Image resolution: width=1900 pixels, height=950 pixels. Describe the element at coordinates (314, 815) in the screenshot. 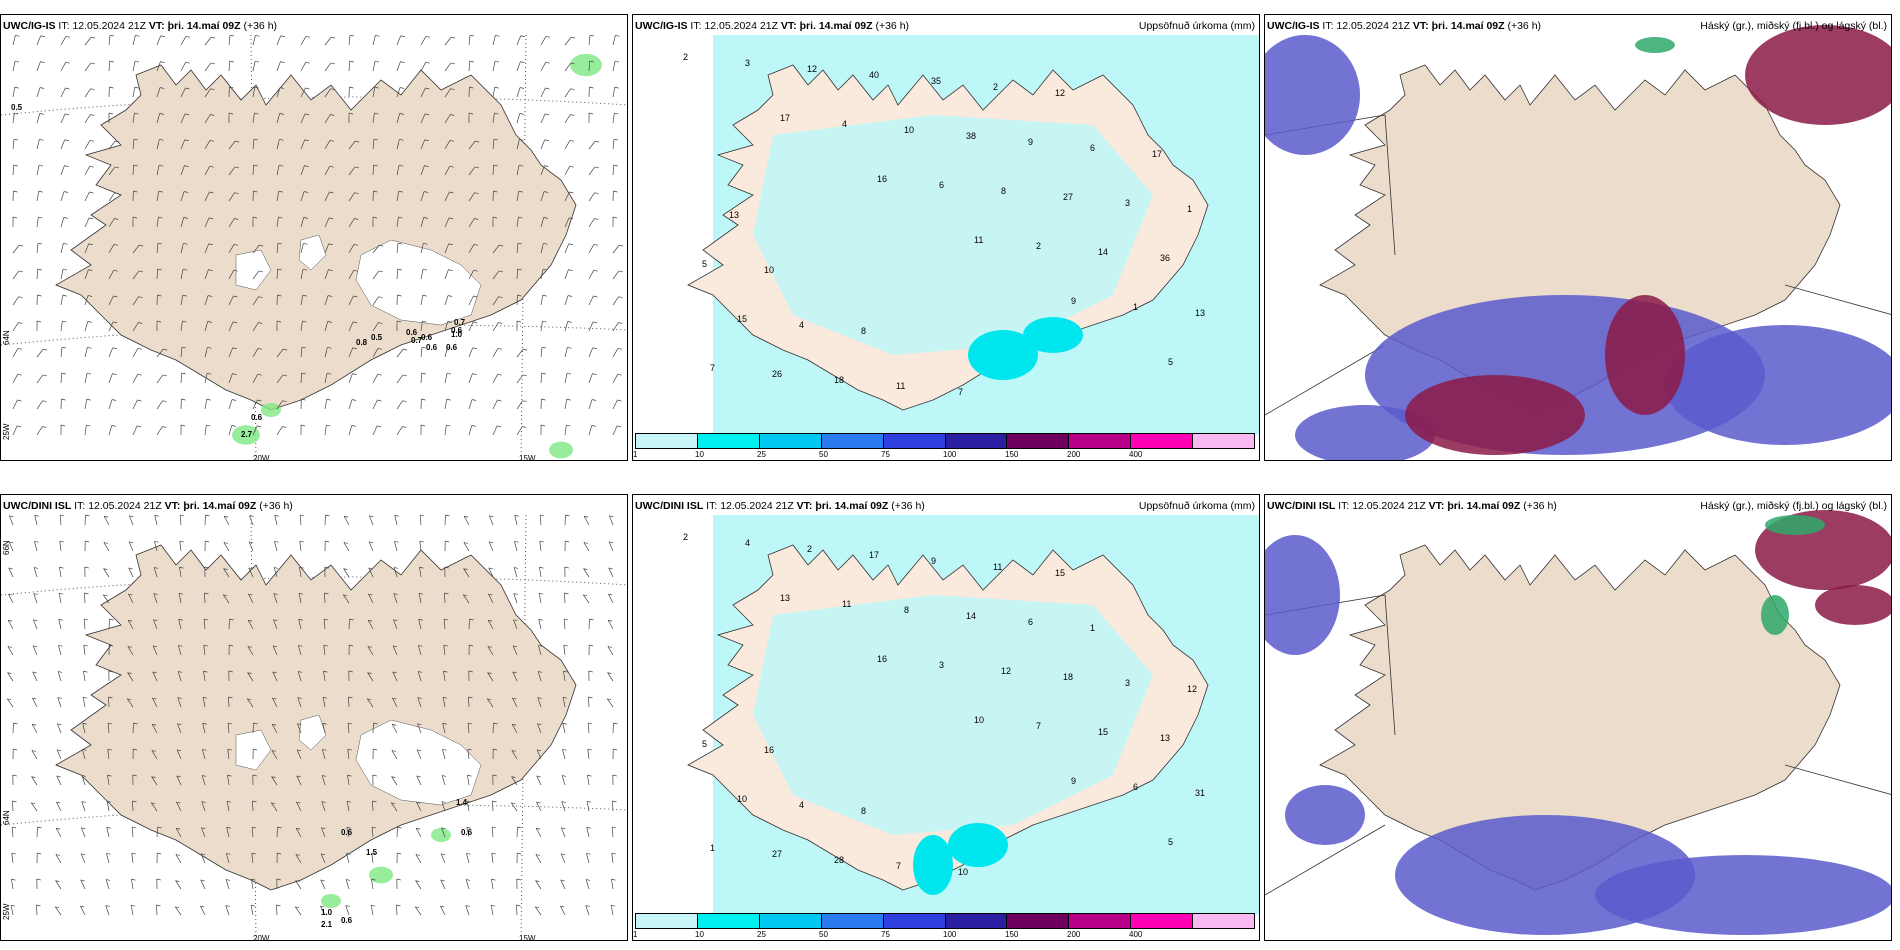

I see `parallel-line` at that location.